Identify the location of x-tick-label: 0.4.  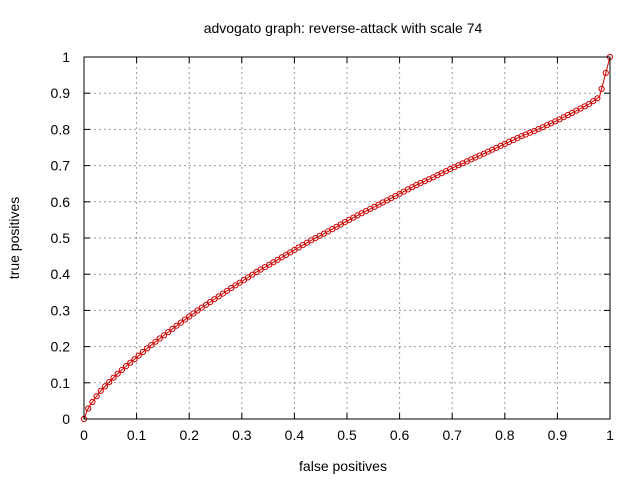
(295, 435).